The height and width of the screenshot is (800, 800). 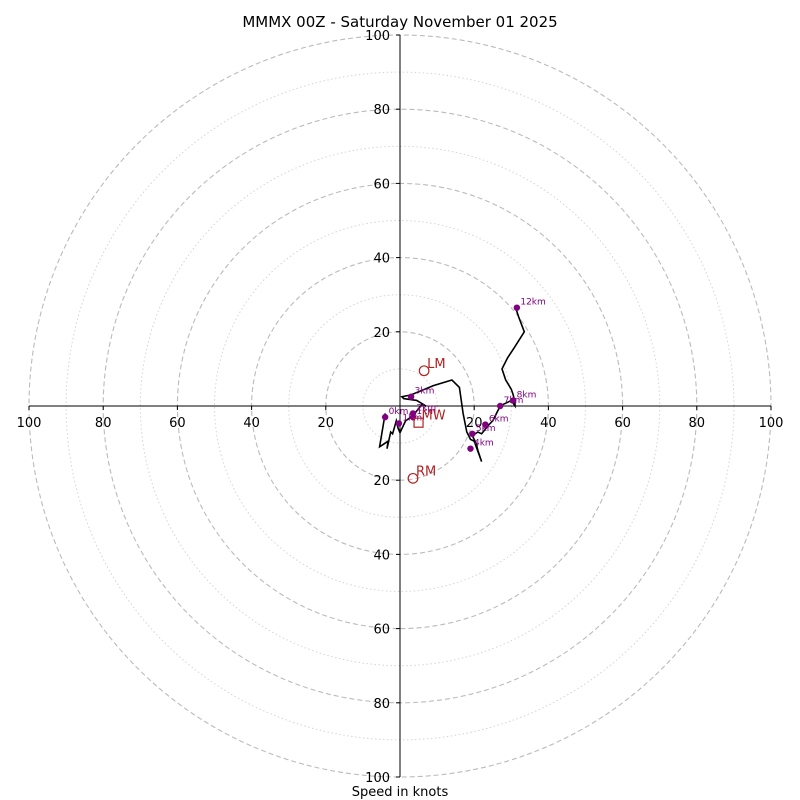 What do you see at coordinates (29, 423) in the screenshot?
I see `tick-left: 100` at bounding box center [29, 423].